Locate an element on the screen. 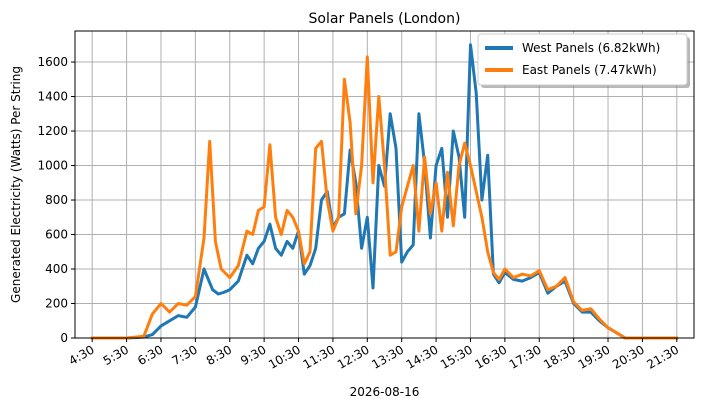  y-tick-label: 0 is located at coordinates (64, 338).